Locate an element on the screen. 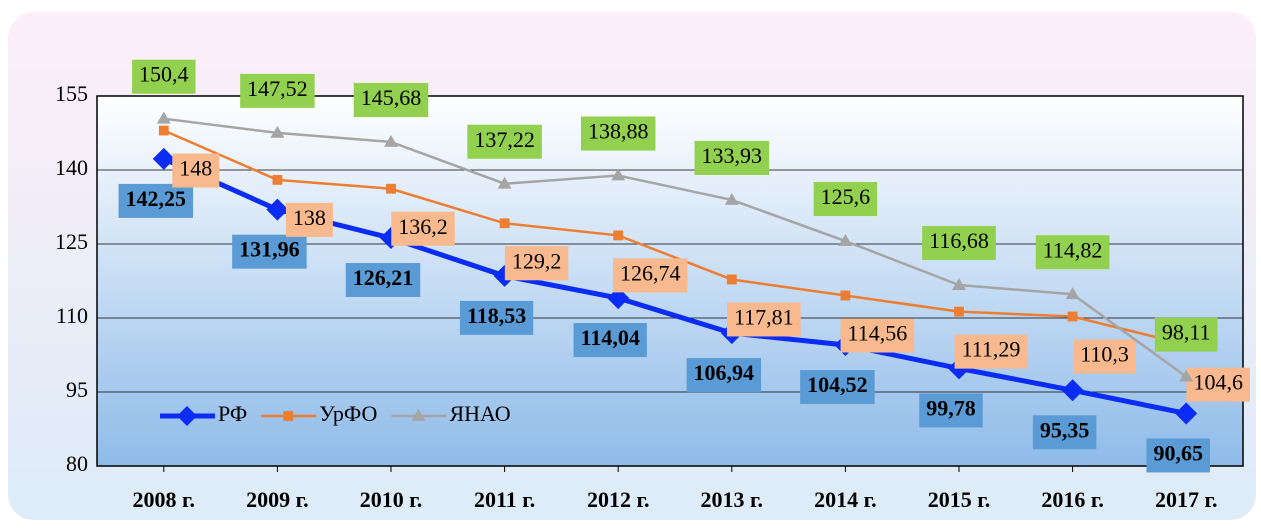 Image resolution: width=1261 pixels, height=529 pixels. data-label: 111,29 is located at coordinates (991, 349).